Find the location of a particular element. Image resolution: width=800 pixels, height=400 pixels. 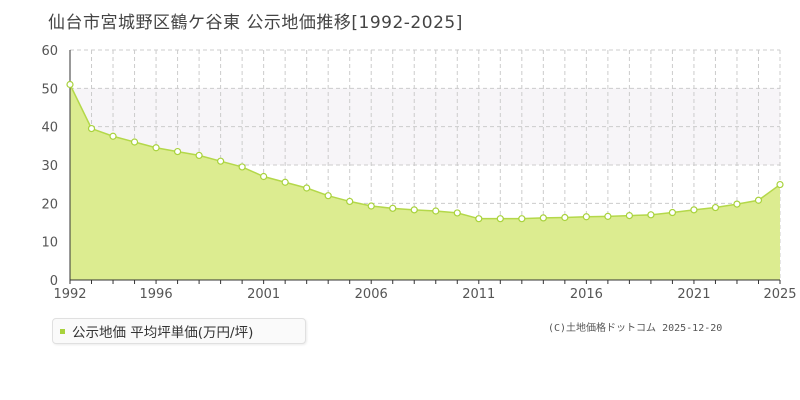

y-tick-label: 10 is located at coordinates (49, 243).